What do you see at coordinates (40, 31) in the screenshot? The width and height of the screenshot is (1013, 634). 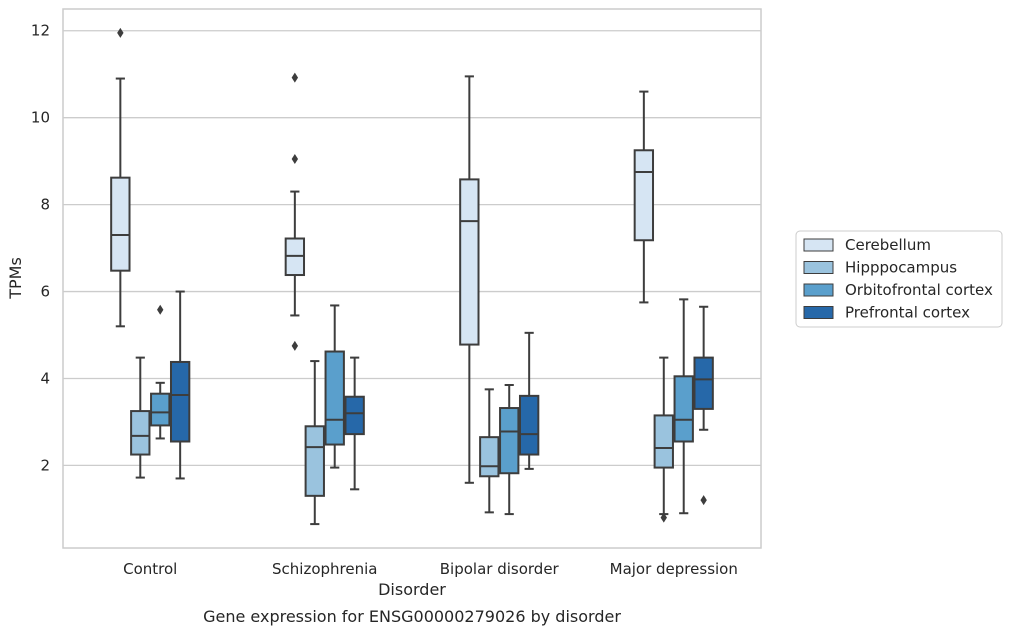 I see `y-tick-label: 12` at bounding box center [40, 31].